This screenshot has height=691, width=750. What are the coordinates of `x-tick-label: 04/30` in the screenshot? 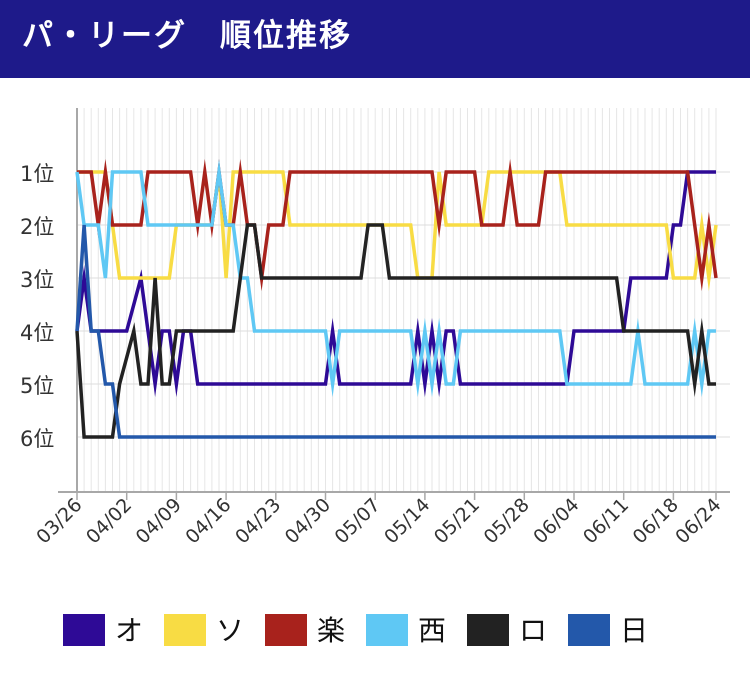 It's located at (308, 521).